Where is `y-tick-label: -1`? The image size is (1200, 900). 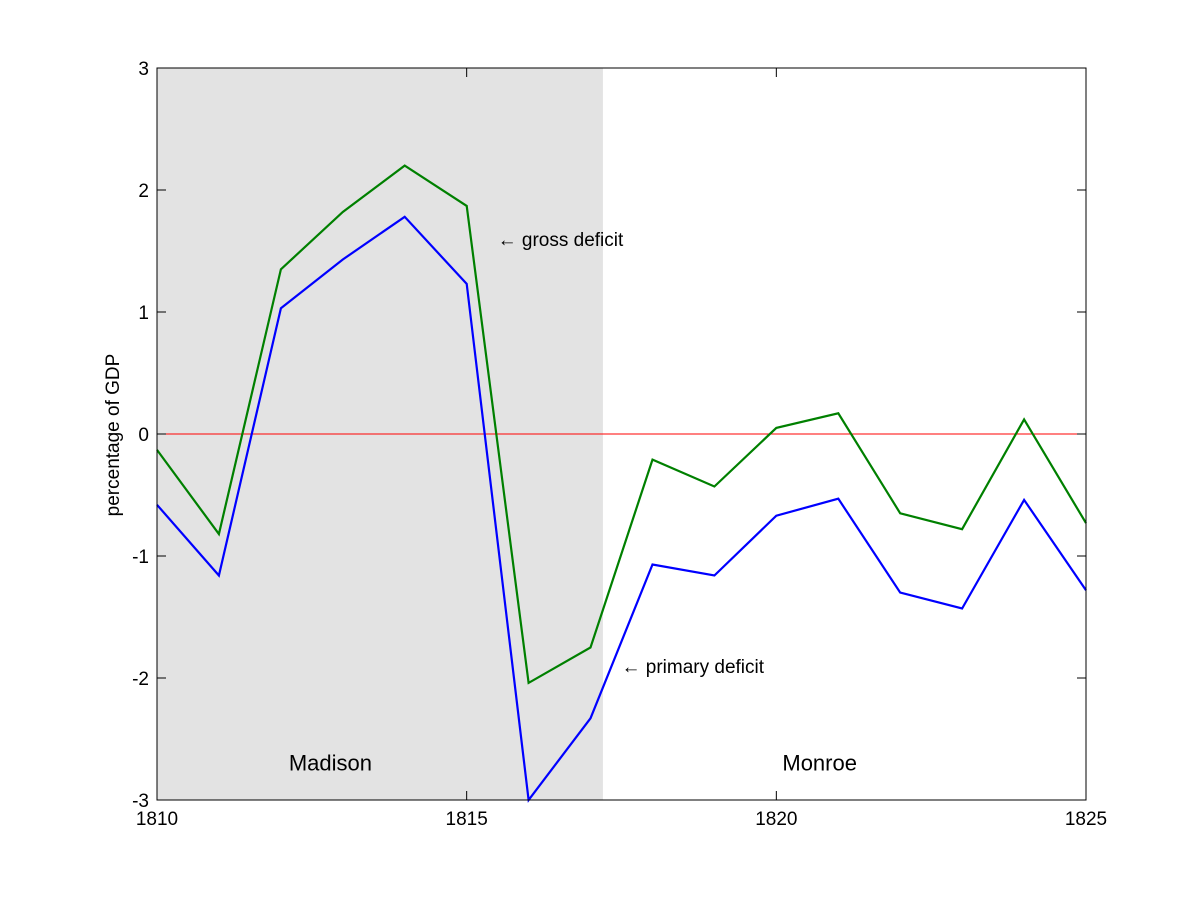
y-tick-label: -1 is located at coordinates (140, 557).